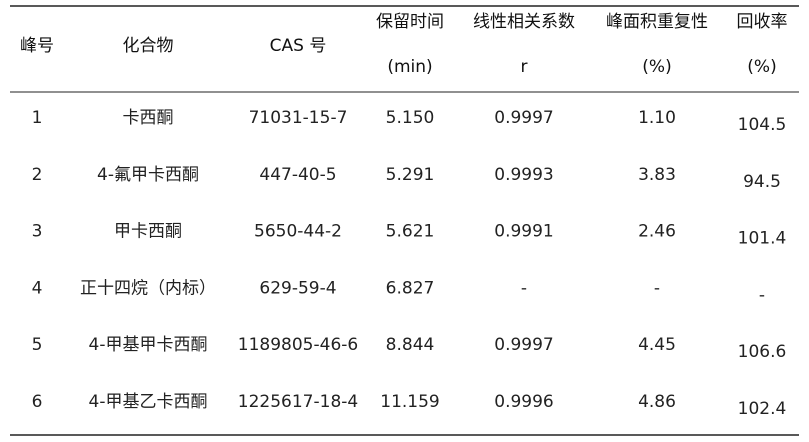 The height and width of the screenshot is (442, 809). I want to click on table-cell: 102.4, so click(762, 409).